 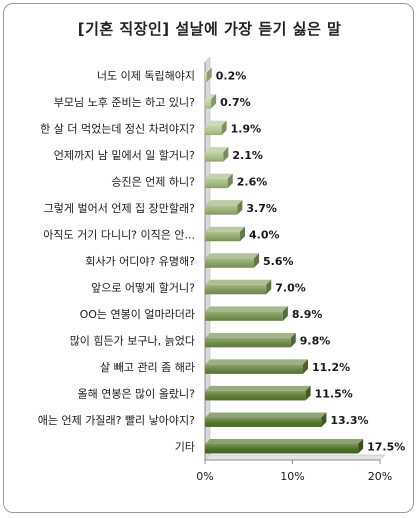 What do you see at coordinates (334, 394) in the screenshot?
I see `value-label: 11.5%` at bounding box center [334, 394].